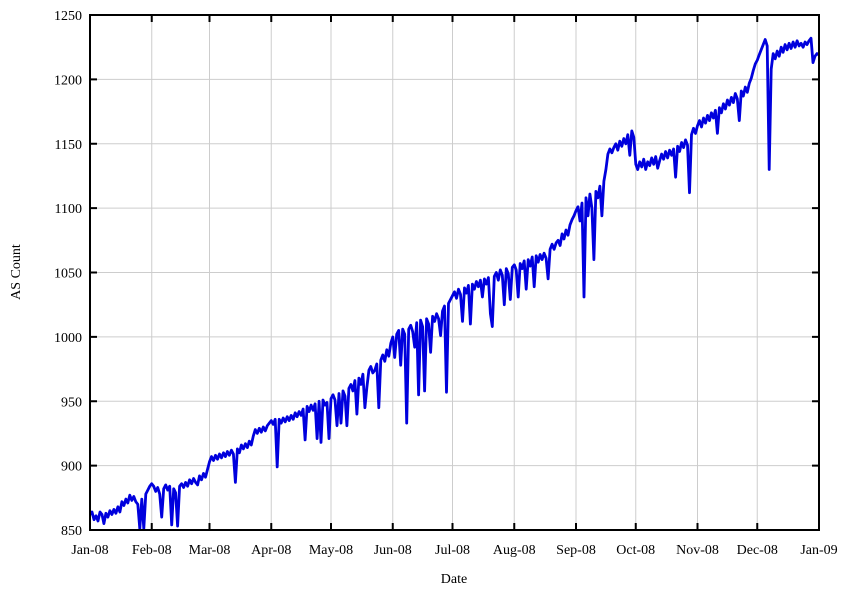 The width and height of the screenshot is (846, 594). What do you see at coordinates (452, 550) in the screenshot?
I see `x-tick-label: Jul-08` at bounding box center [452, 550].